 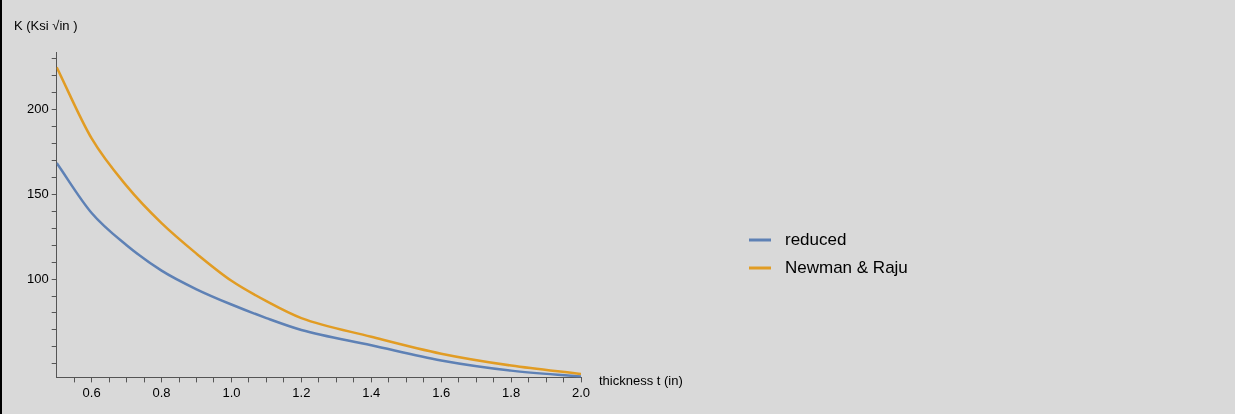 I want to click on x-tick-label: 1.2, so click(x=301, y=392).